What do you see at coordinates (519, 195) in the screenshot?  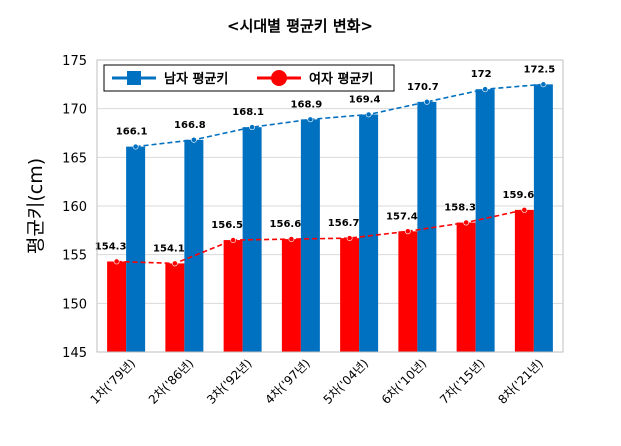 I see `data-label-female: 159.6` at bounding box center [519, 195].